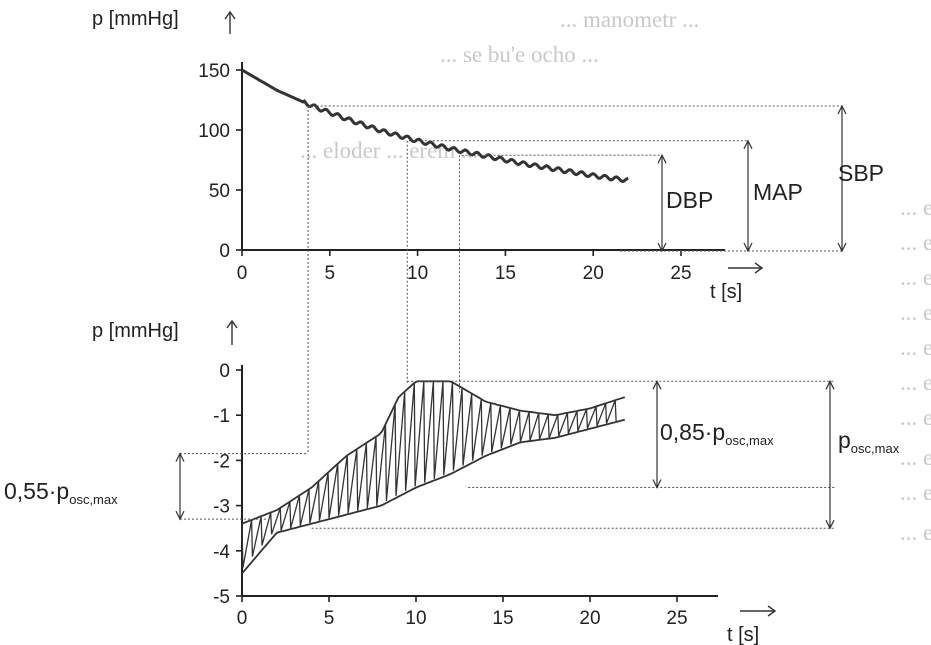 This screenshot has height=645, width=931. I want to click on annotation-085: 0,85·posc,max, so click(717, 433).